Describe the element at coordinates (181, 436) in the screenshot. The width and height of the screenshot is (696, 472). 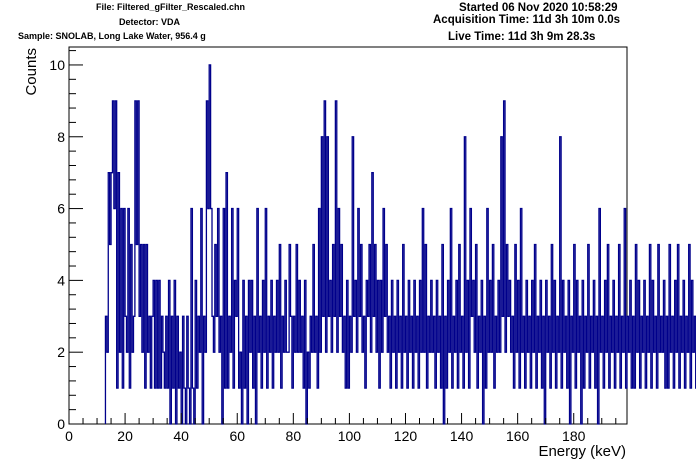
I see `x-tick-label: 40` at that location.